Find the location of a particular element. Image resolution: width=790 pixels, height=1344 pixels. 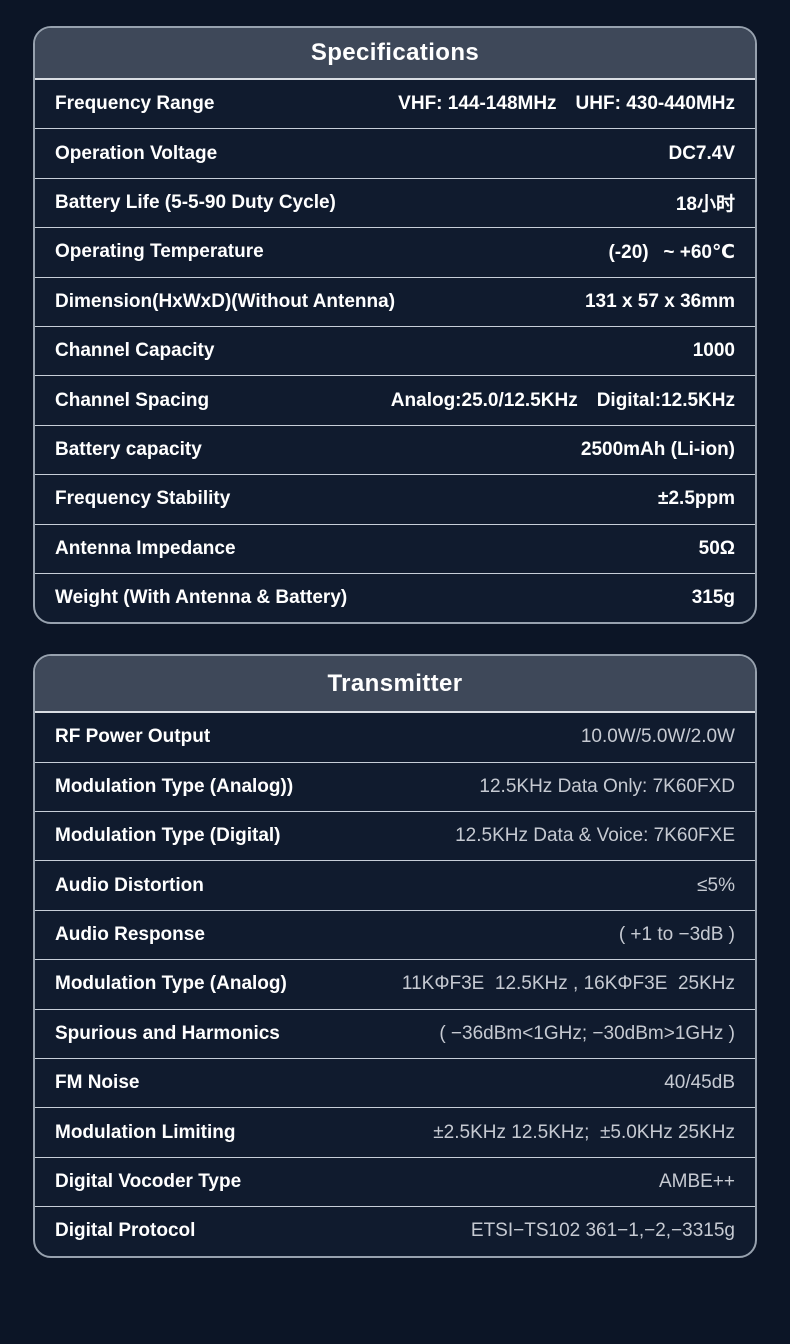

table-row: Operating Temperature (-20) ~ +60℃ is located at coordinates (395, 253).